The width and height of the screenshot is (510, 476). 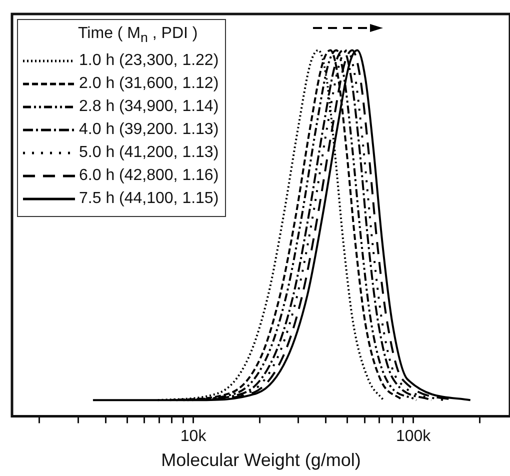 I want to click on legend-title: Time ( M$_{n}$ , PDI ), so click(x=138, y=36).